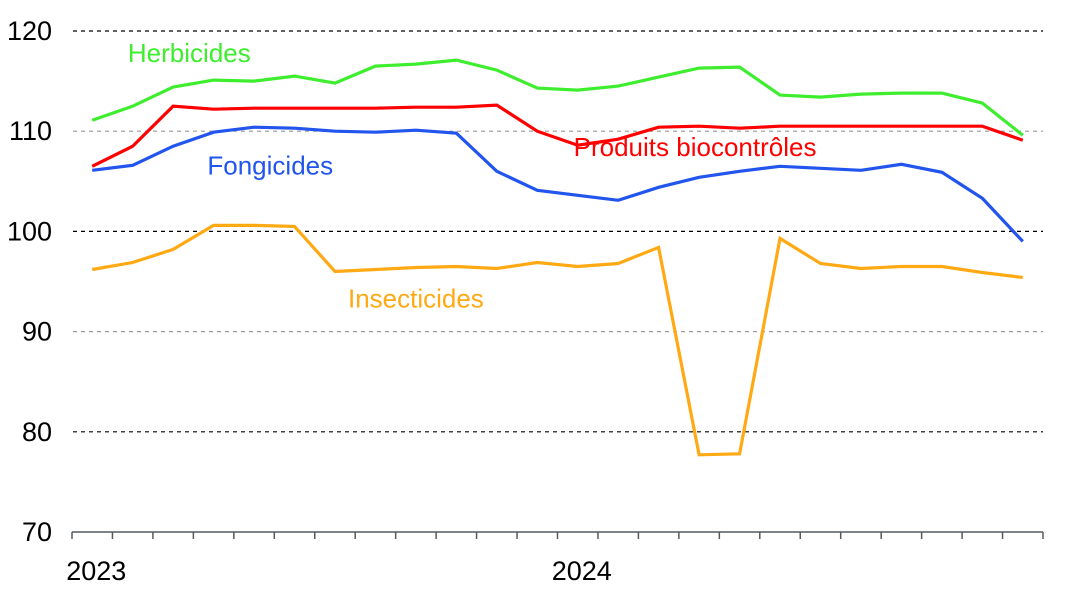 The width and height of the screenshot is (1075, 591). Describe the element at coordinates (29, 231) in the screenshot. I see `y-tick-label: 100` at that location.